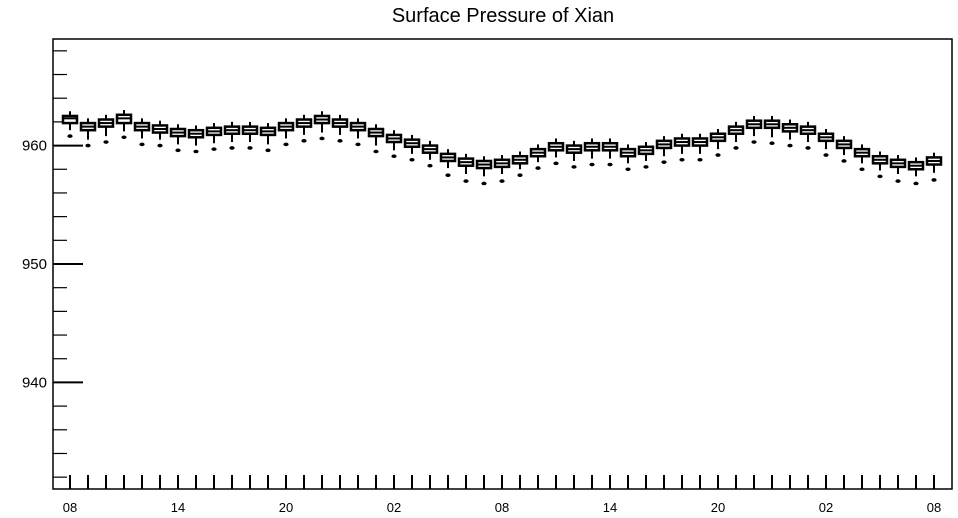 This screenshot has height=518, width=958. Describe the element at coordinates (34, 382) in the screenshot. I see `y-tick-label: 940` at that location.